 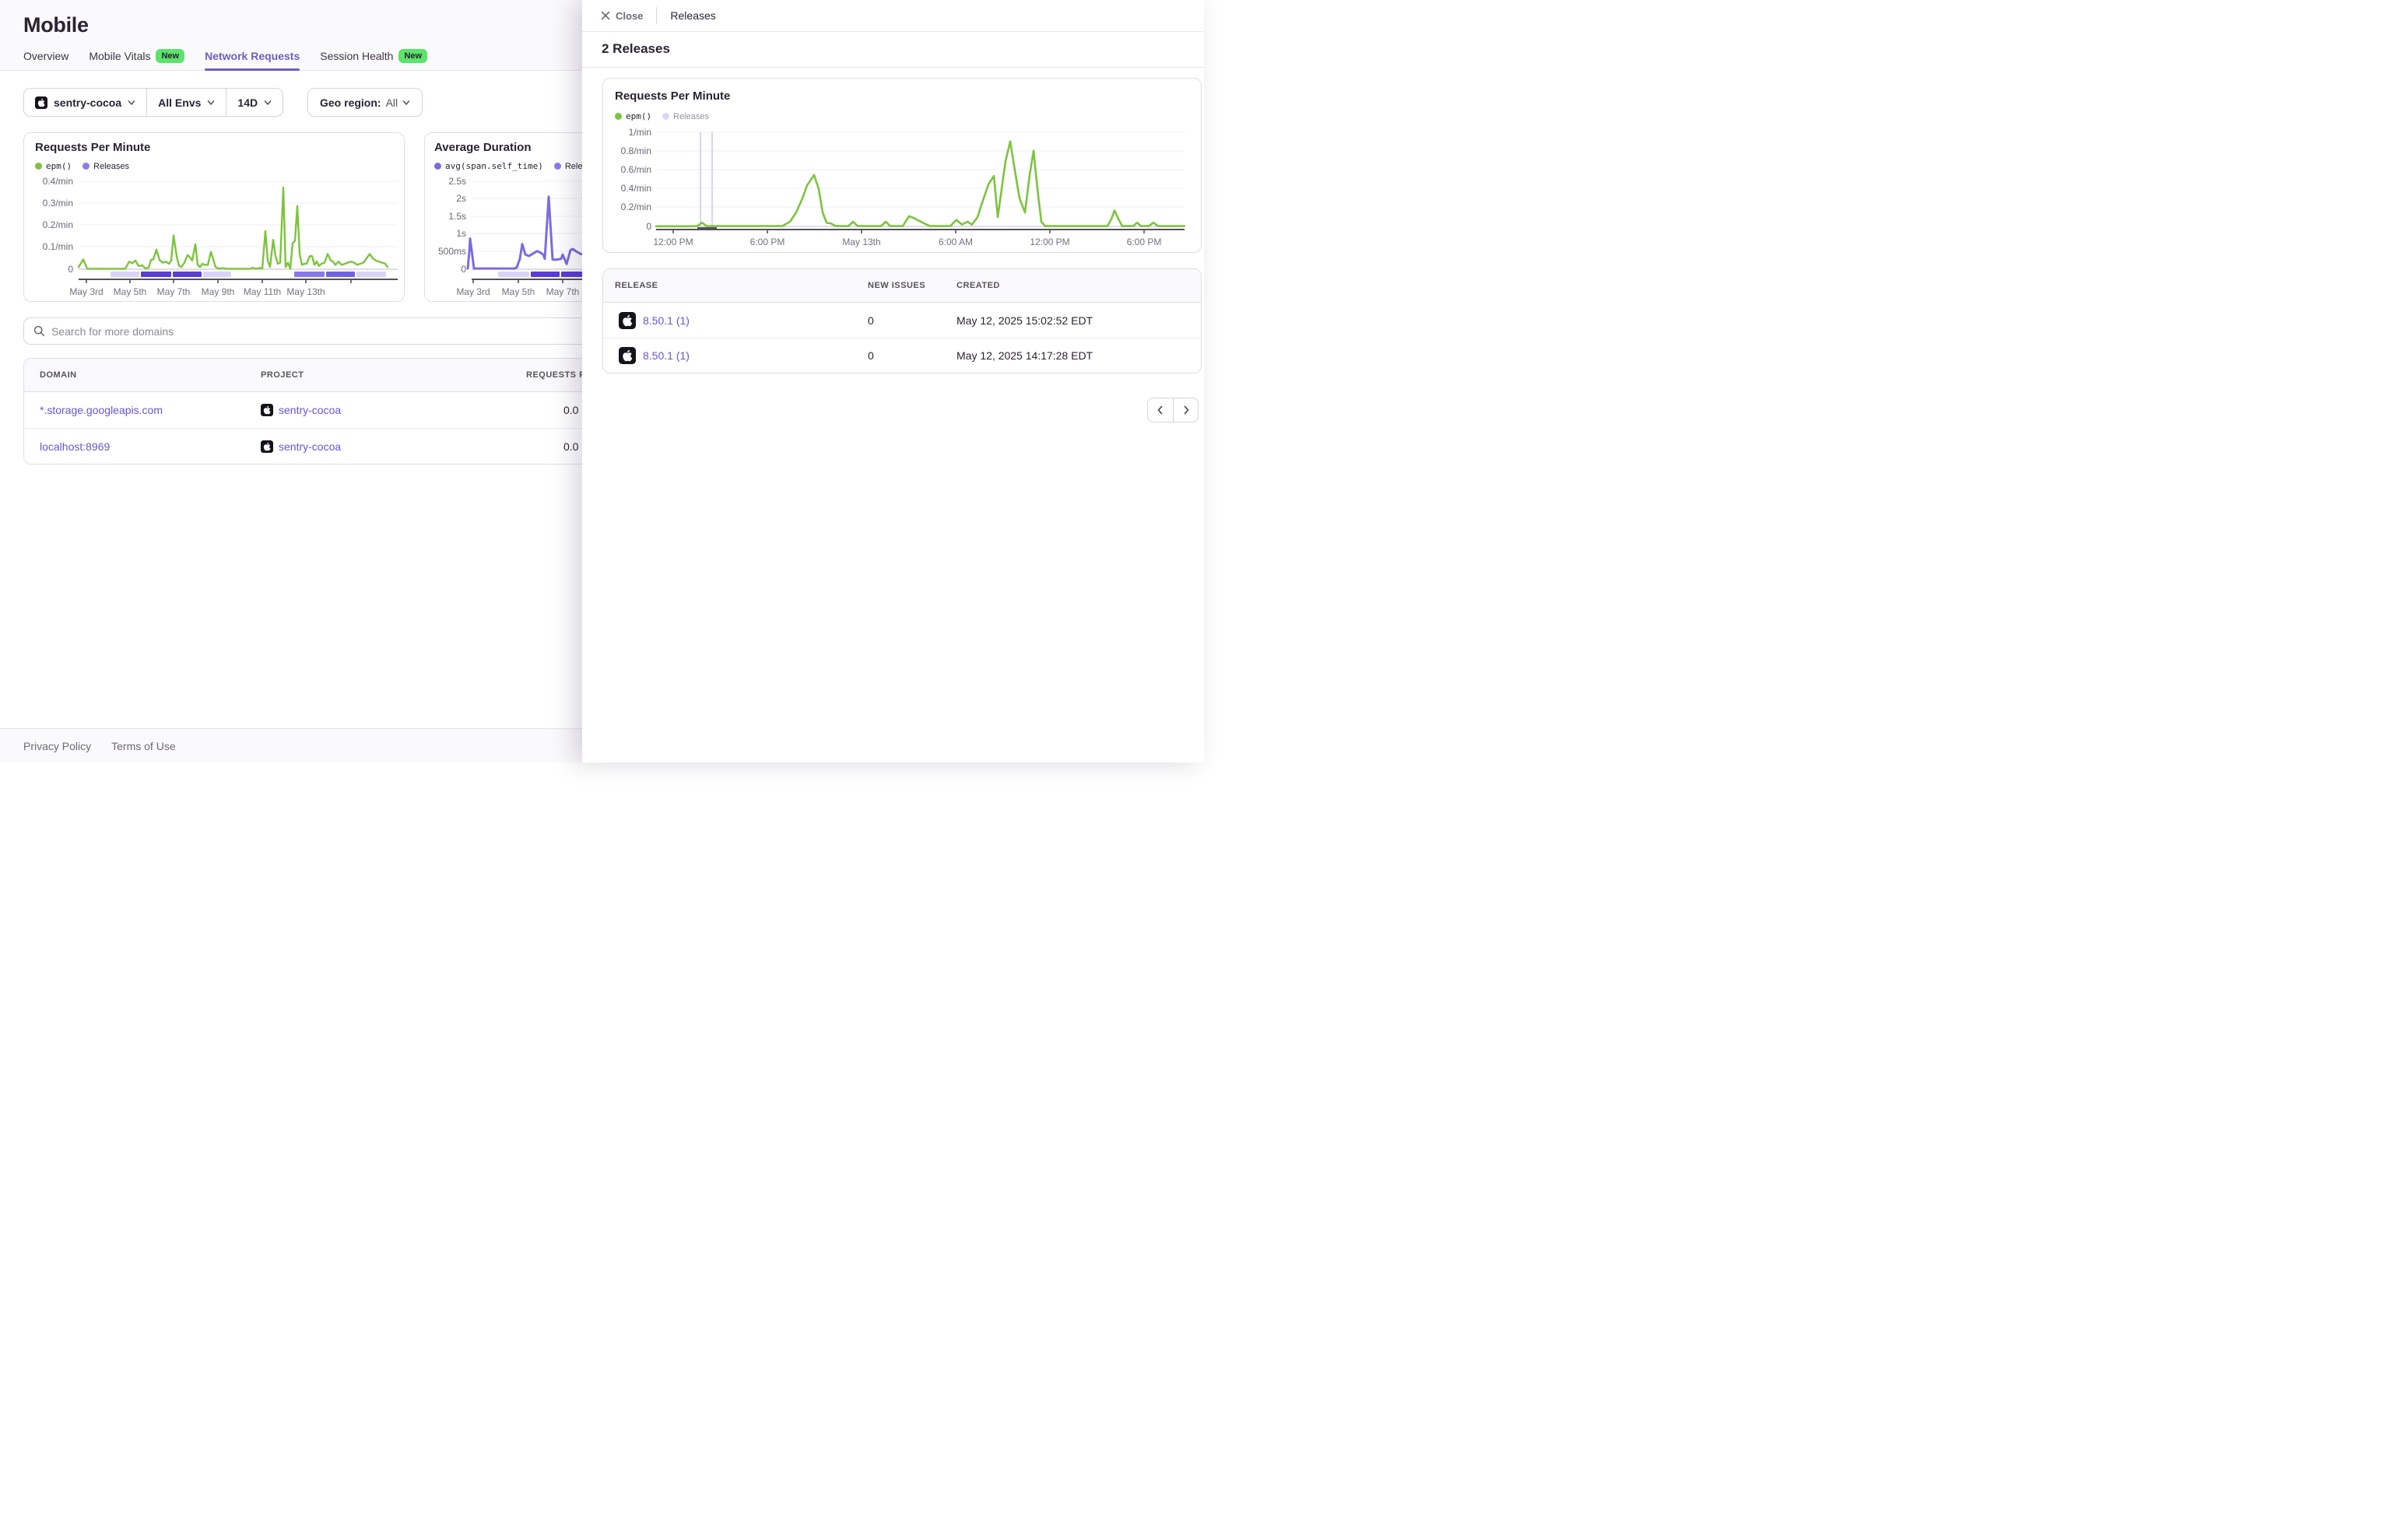 What do you see at coordinates (255, 102) in the screenshot?
I see `date-range-select: 14D` at bounding box center [255, 102].